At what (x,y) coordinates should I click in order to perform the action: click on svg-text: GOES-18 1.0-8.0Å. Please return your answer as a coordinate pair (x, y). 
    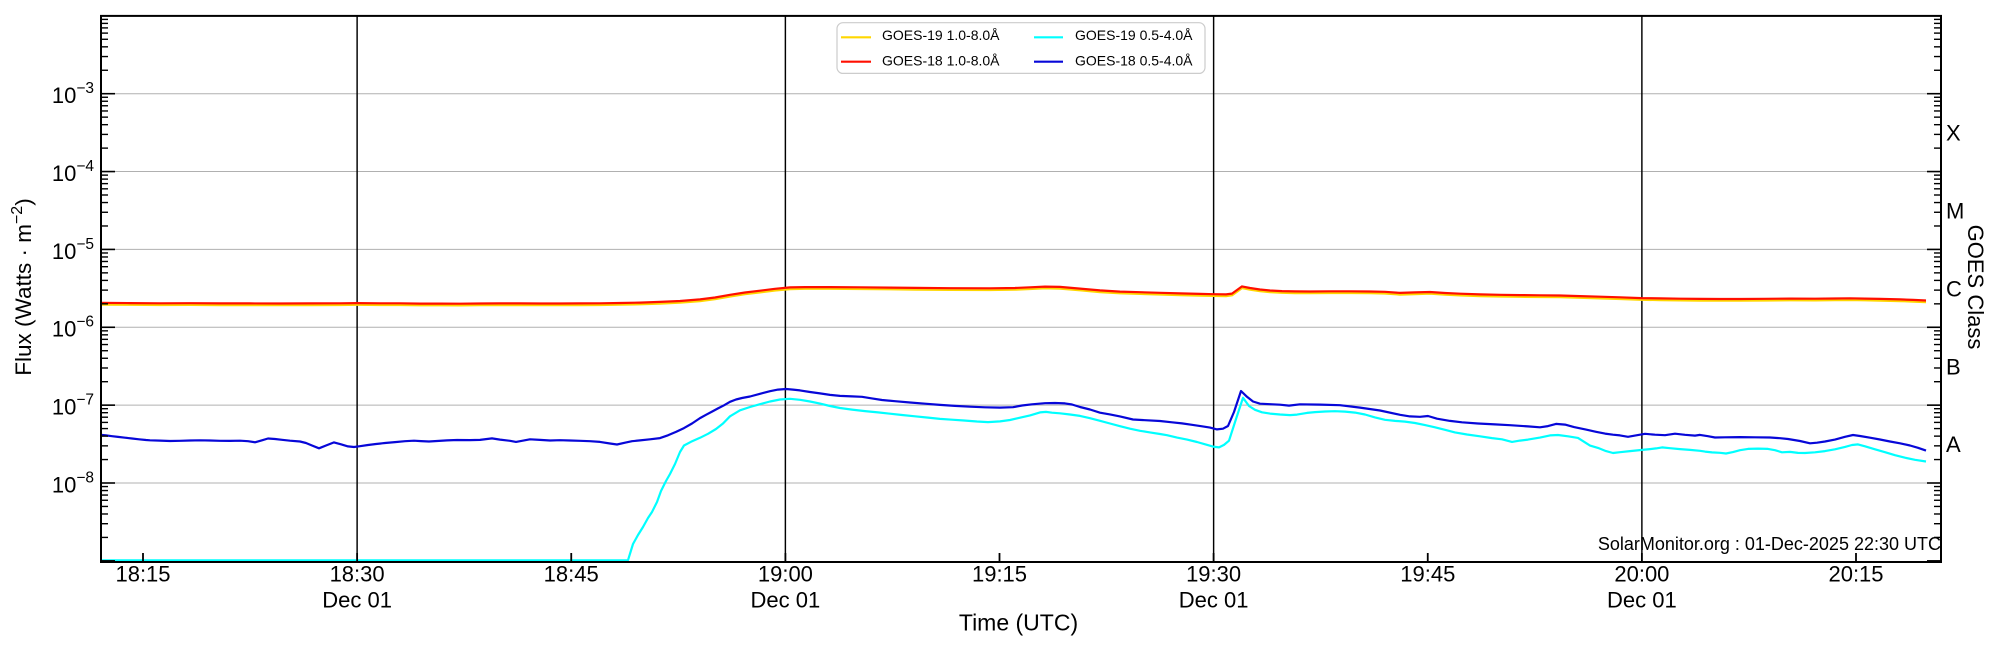
    Looking at the image, I should click on (941, 61).